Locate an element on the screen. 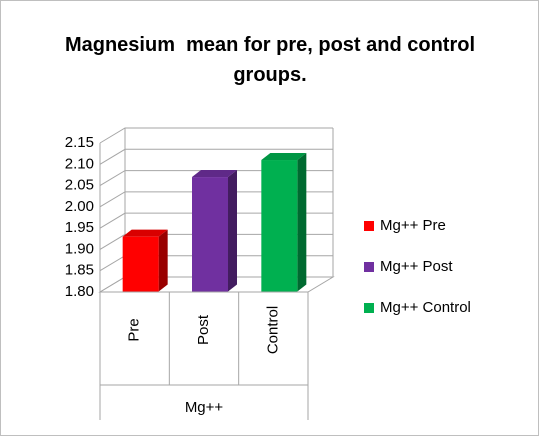 The height and width of the screenshot is (436, 539). legend-label: Mg++ Control is located at coordinates (425, 307).